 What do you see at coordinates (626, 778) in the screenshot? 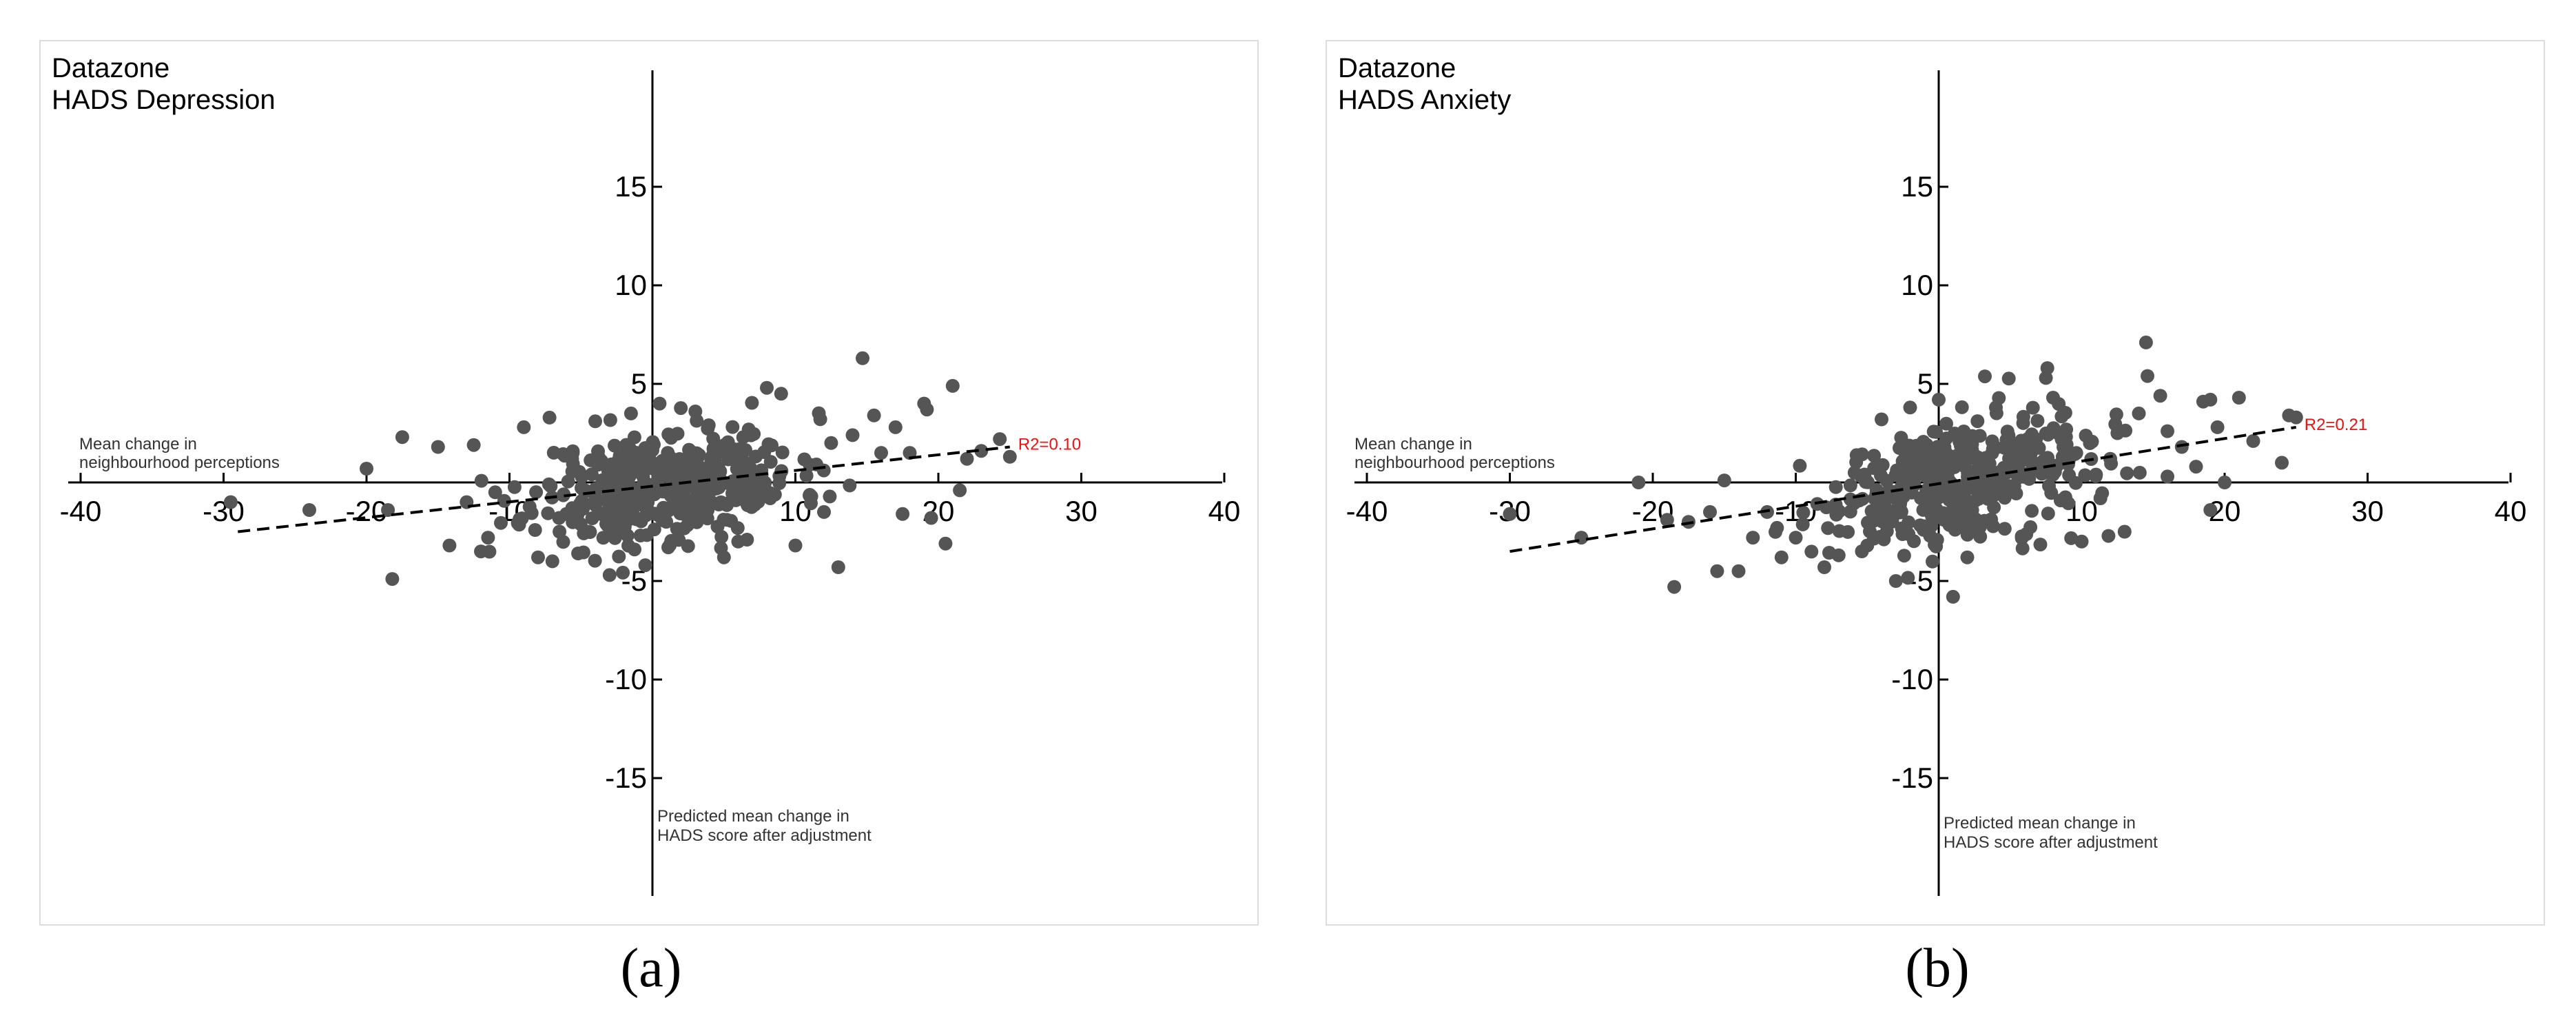
I see `y-tick-label: -15` at bounding box center [626, 778].